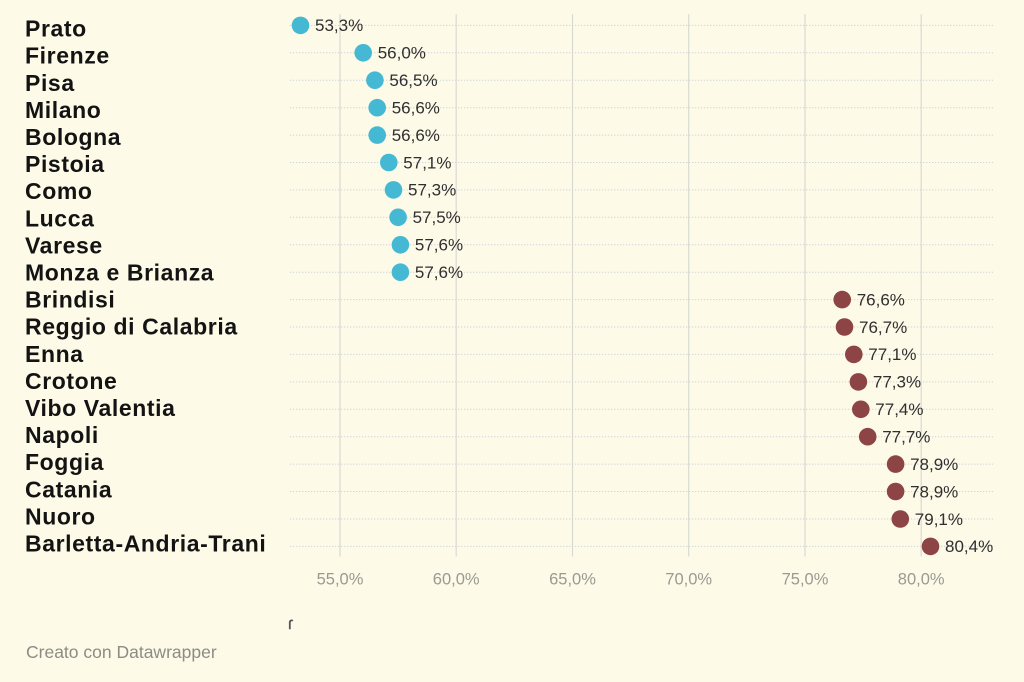 Image resolution: width=1024 pixels, height=682 pixels. What do you see at coordinates (427, 162) in the screenshot?
I see `svg-text: 57,1%` at bounding box center [427, 162].